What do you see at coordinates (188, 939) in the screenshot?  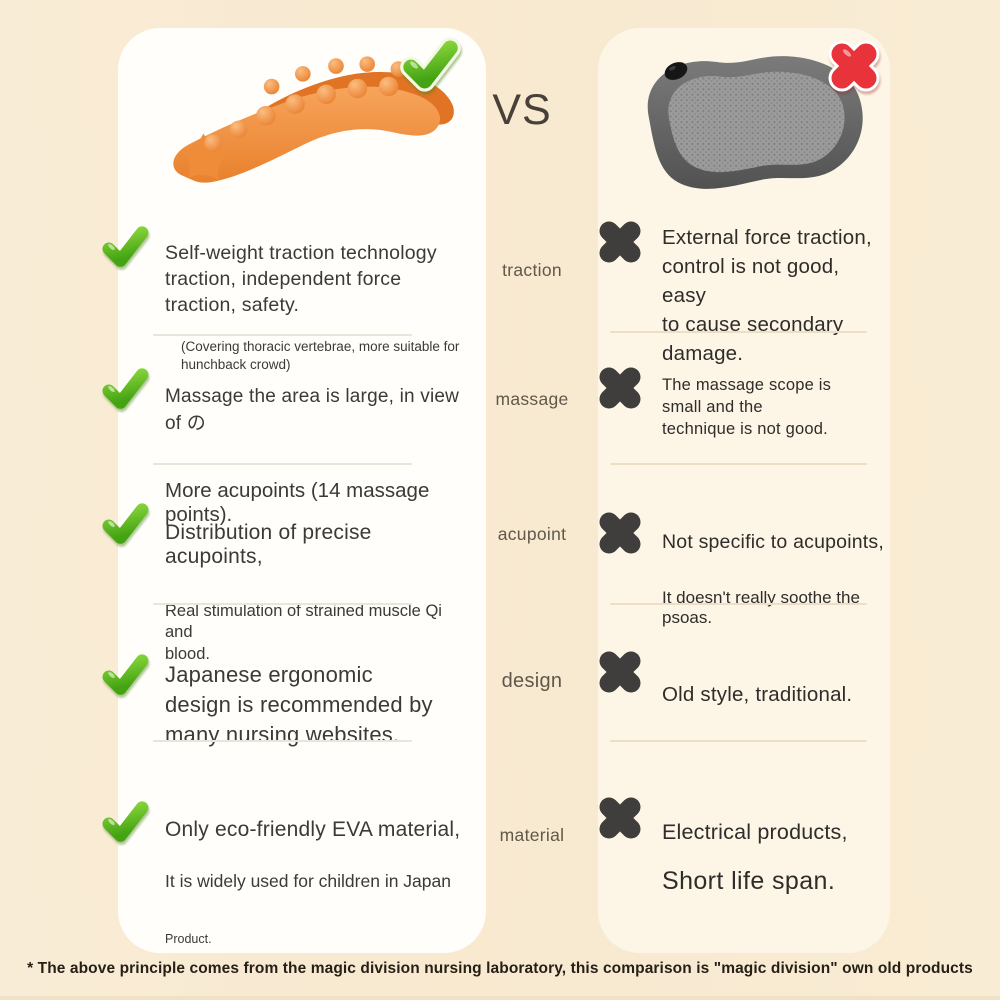 I see `feature-note: Product.` at bounding box center [188, 939].